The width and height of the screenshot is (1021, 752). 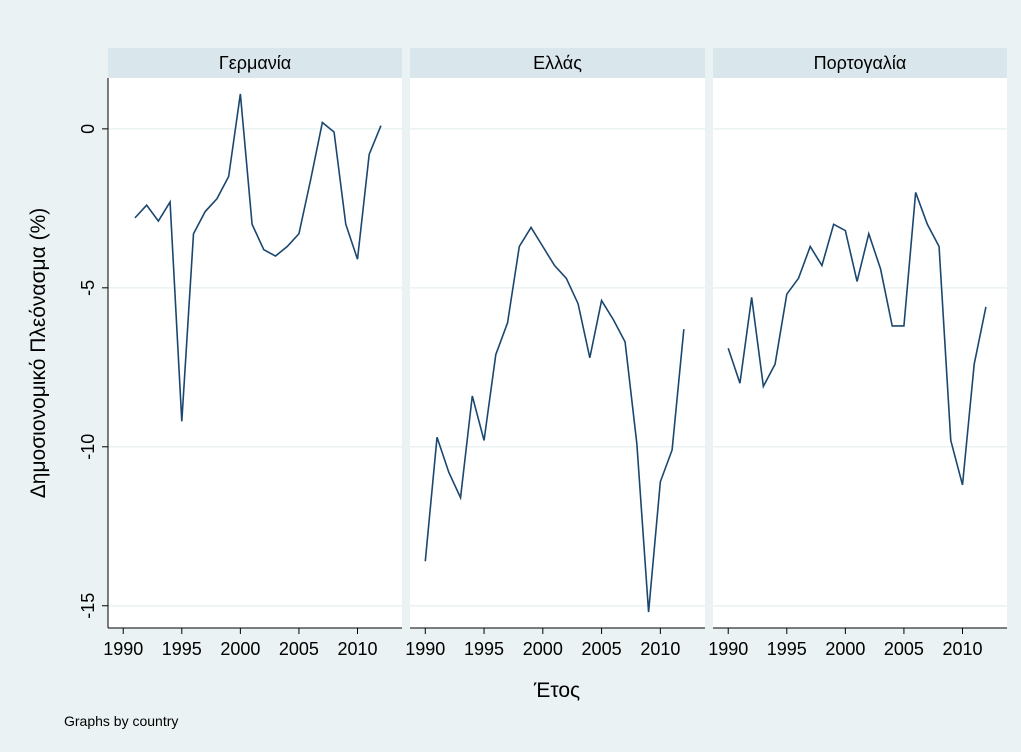 What do you see at coordinates (88, 606) in the screenshot?
I see `y-tick-label: -15` at bounding box center [88, 606].